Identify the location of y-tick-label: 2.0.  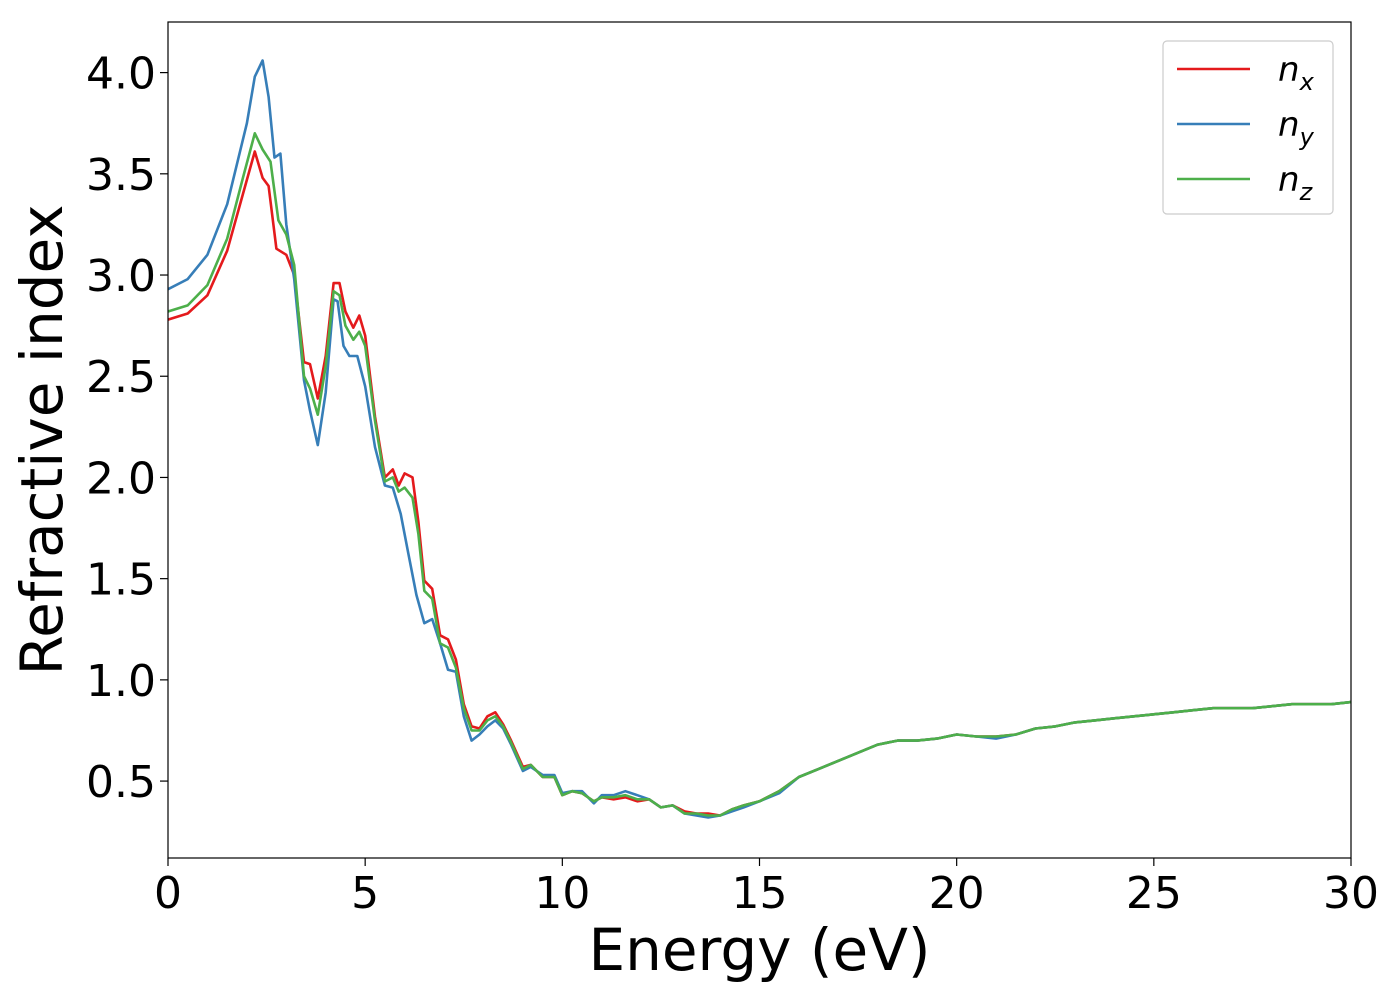
(121, 478).